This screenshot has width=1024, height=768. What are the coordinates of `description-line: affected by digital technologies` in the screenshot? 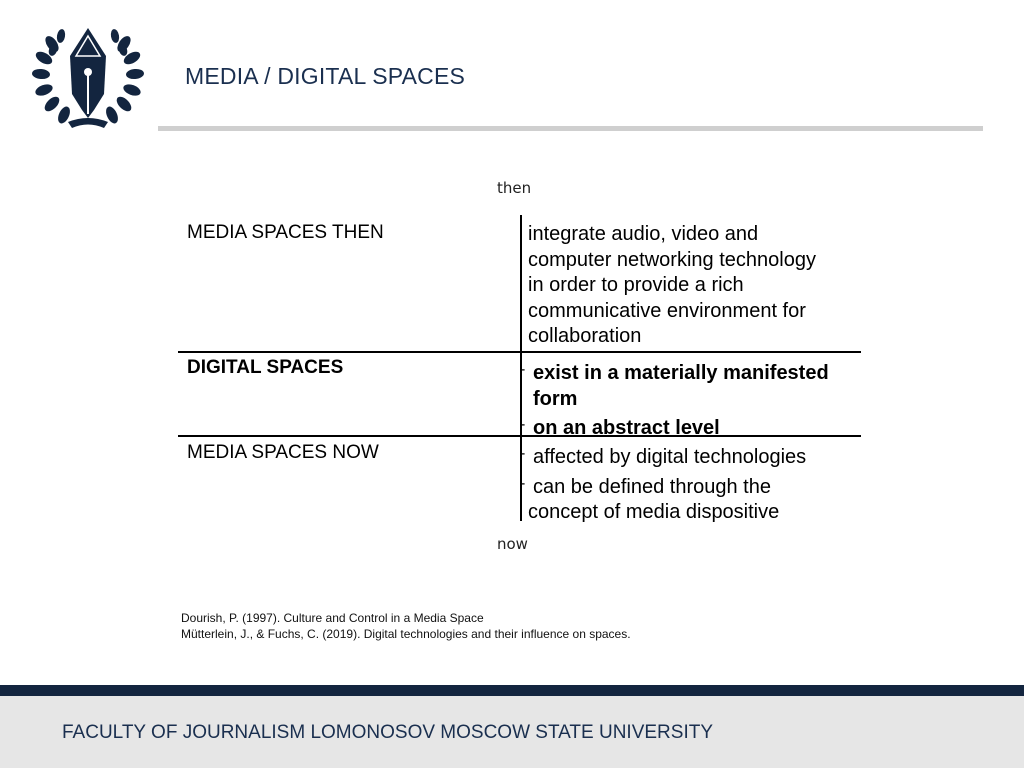 It's located at (670, 457).